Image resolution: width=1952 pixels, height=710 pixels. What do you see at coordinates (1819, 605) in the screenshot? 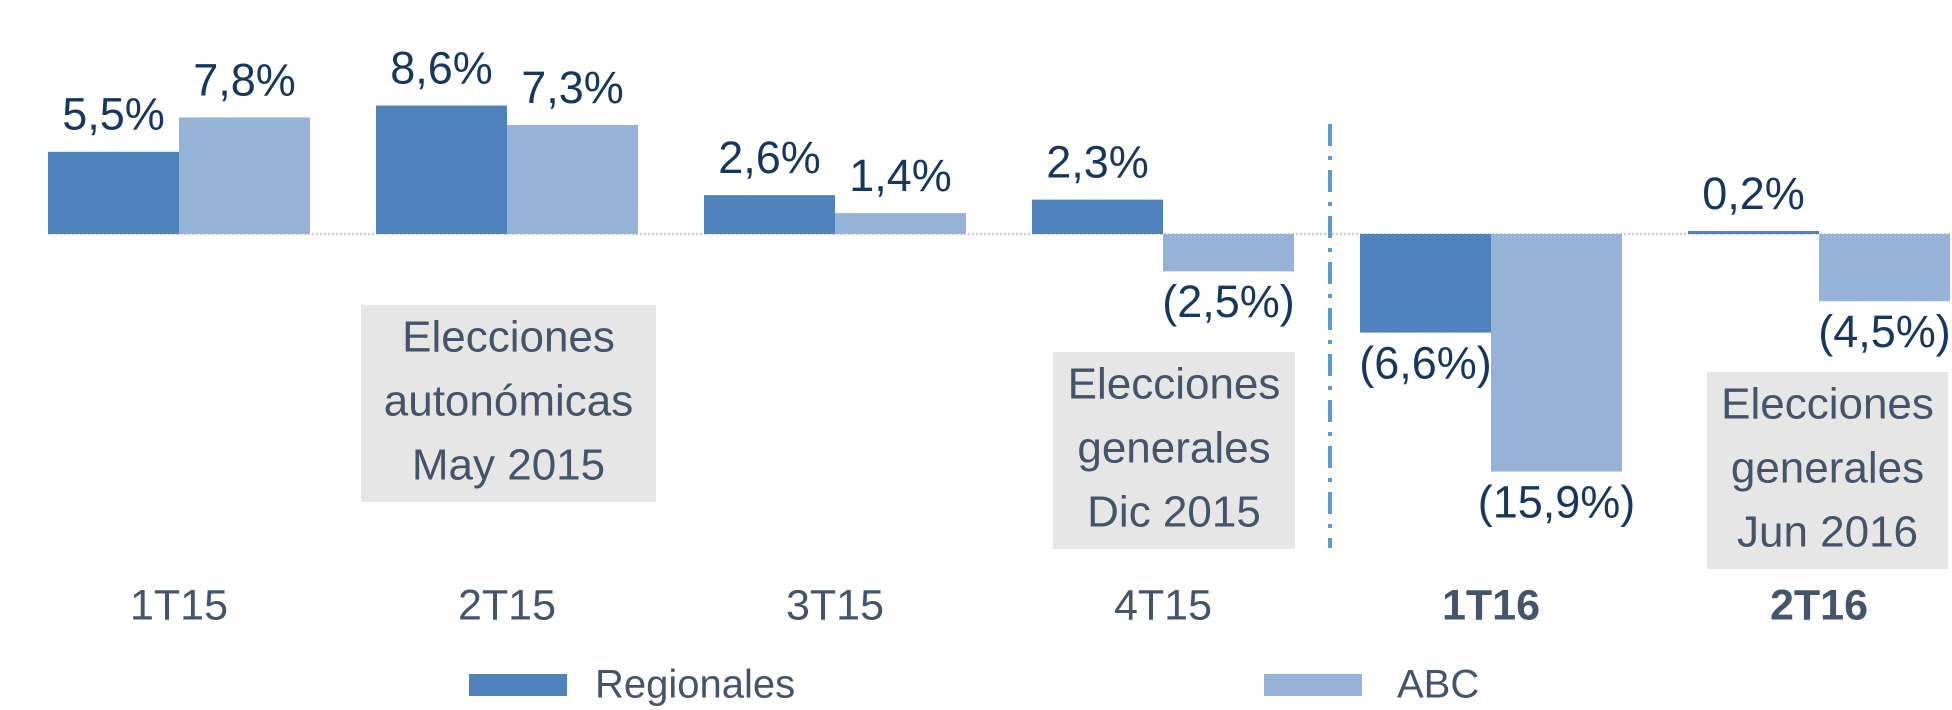
I see `x-tick-label: 2T16` at bounding box center [1819, 605].